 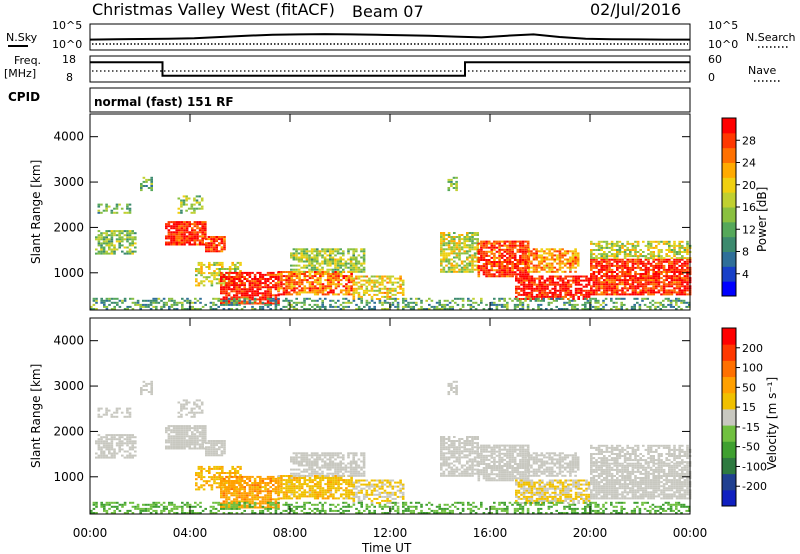 What do you see at coordinates (69, 77) in the screenshot?
I see `freq-bottom-tick: 8` at bounding box center [69, 77].